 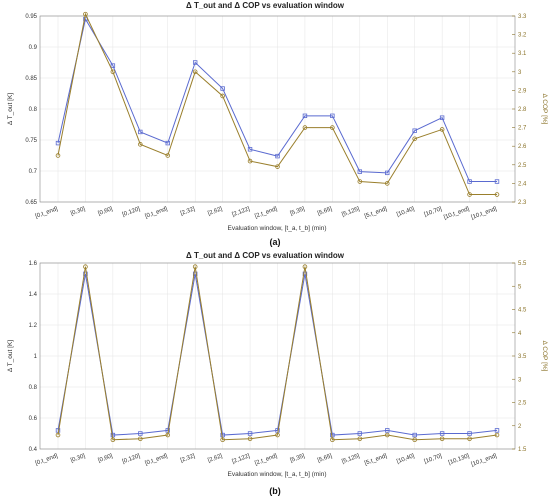 What do you see at coordinates (351, 459) in the screenshot?
I see `panel-b-x-tick-label: [5,125]` at bounding box center [351, 459].